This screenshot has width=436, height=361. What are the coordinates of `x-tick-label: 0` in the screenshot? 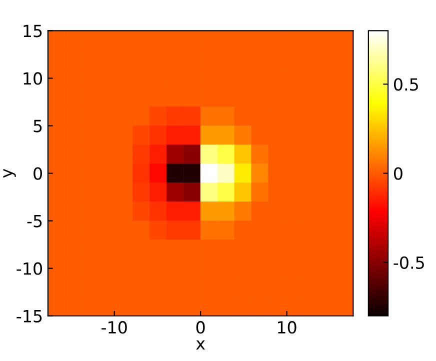 It's located at (200, 327).